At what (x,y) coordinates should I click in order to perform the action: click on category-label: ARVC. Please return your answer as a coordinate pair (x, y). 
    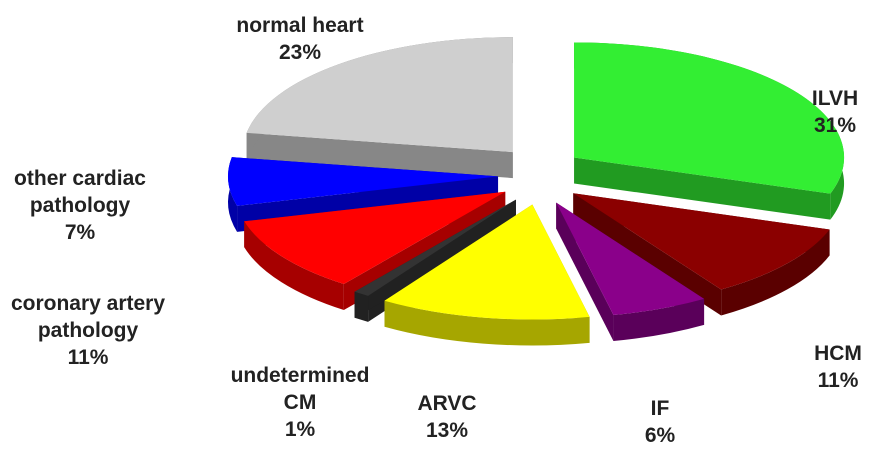
    Looking at the image, I should click on (447, 403).